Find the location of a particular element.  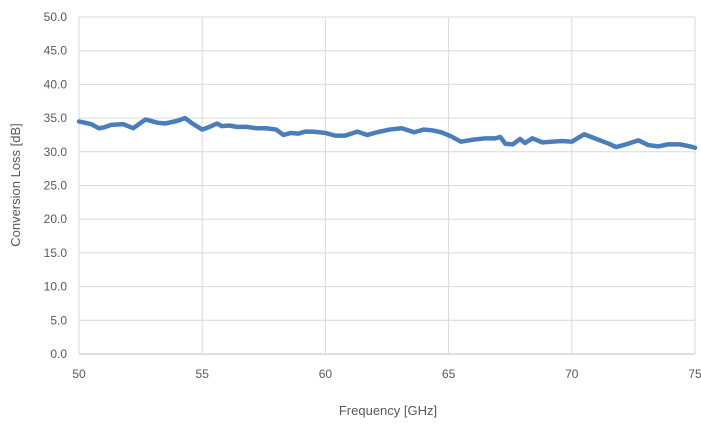

x-tick-label: 60 is located at coordinates (326, 374).